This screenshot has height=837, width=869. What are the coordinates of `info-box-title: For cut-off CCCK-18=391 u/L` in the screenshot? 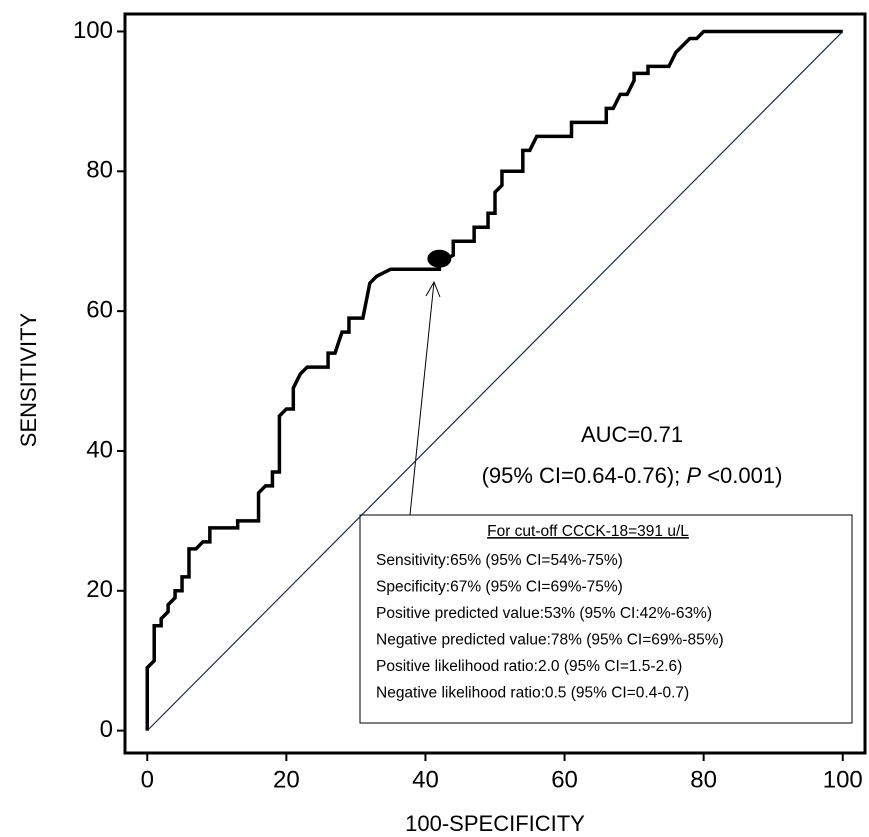 It's located at (588, 531).